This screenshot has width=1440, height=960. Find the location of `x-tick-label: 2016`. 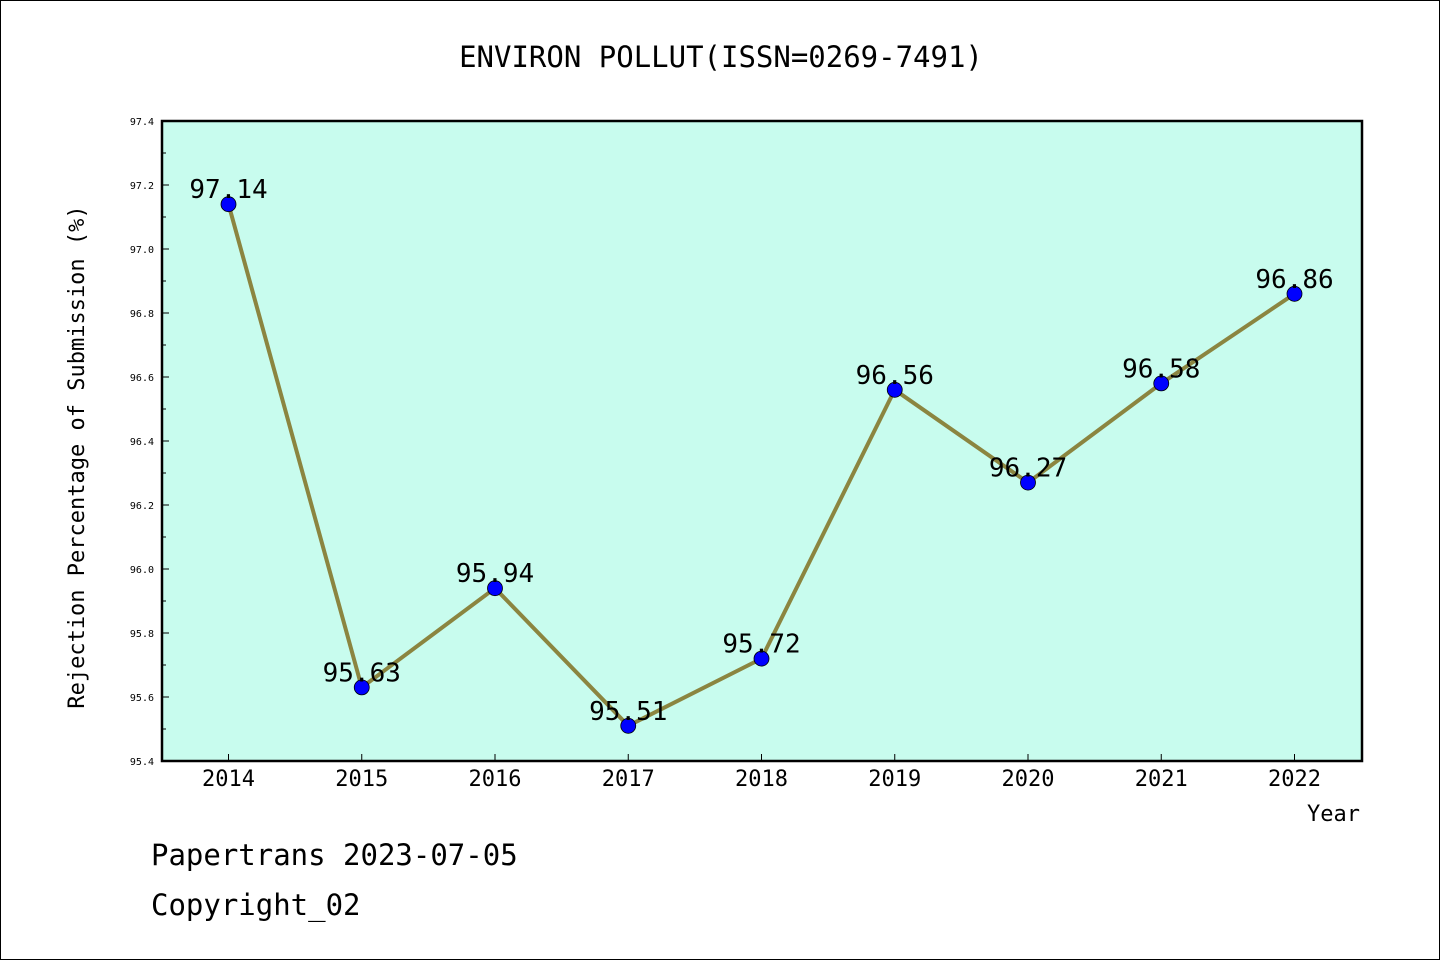

x-tick-label: 2016 is located at coordinates (495, 779).